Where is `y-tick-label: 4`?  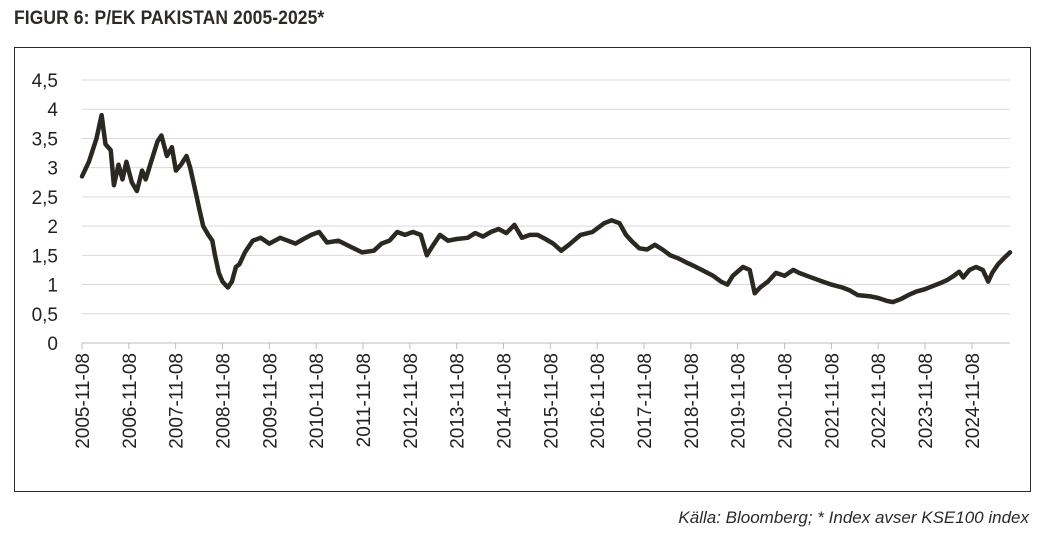 y-tick-label: 4 is located at coordinates (52, 110).